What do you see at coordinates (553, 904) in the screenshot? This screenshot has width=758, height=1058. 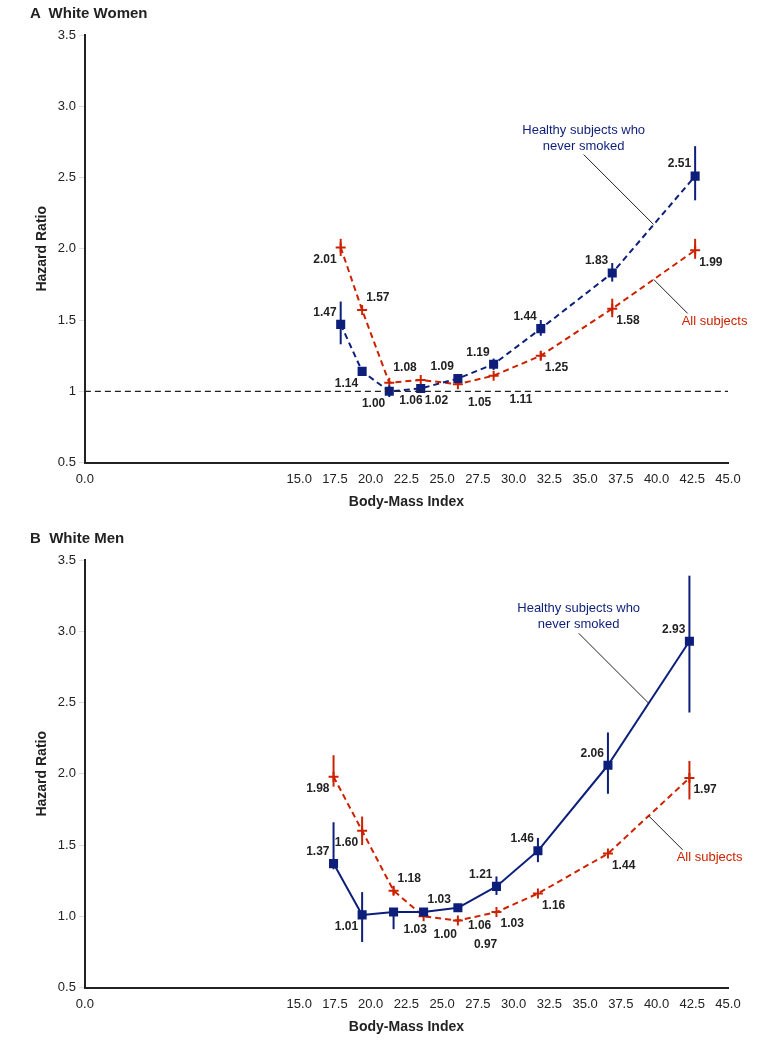 I see `data-label: 1.16` at bounding box center [553, 904].